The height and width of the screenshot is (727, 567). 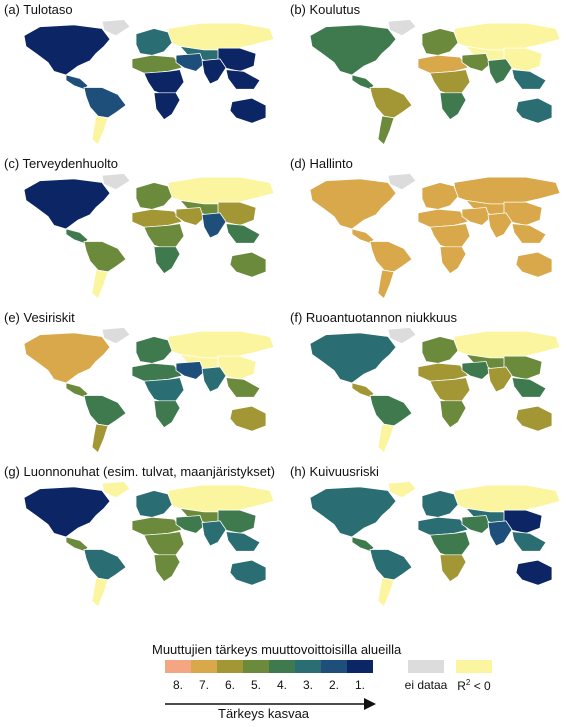 I want to click on panel-title: (d) Hallinto, so click(x=321, y=163).